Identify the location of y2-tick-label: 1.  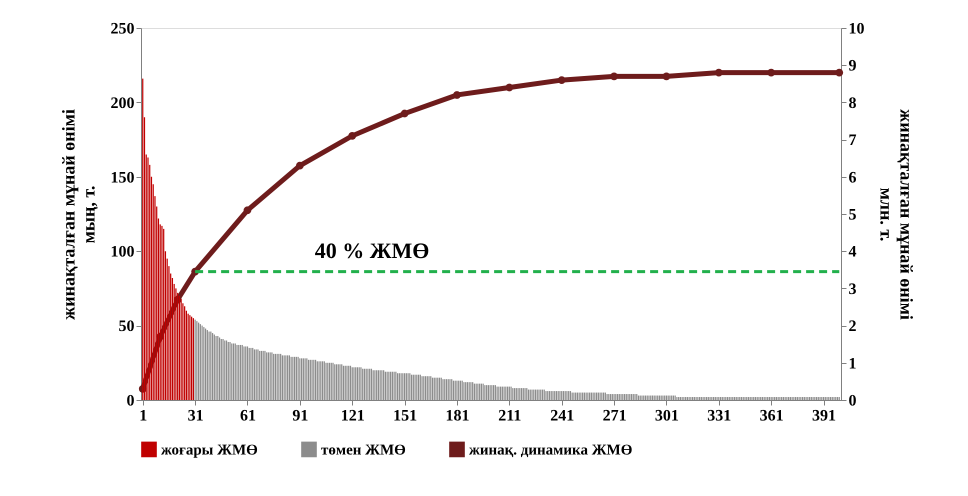
(852, 363).